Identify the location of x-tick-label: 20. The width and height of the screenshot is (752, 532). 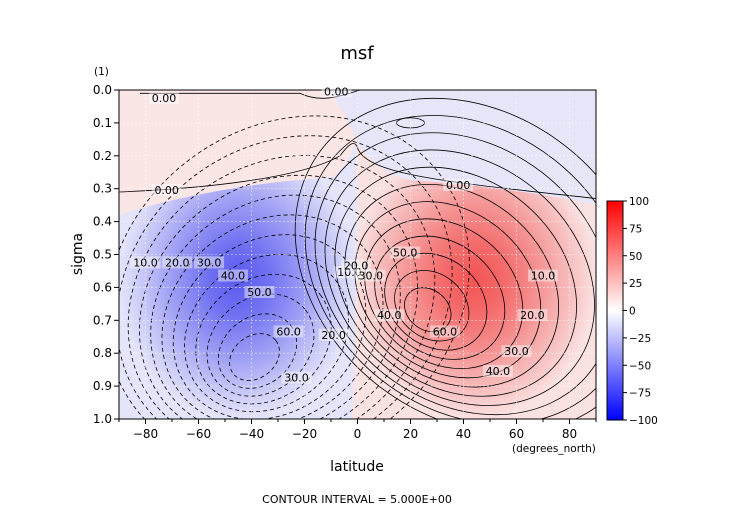
(410, 434).